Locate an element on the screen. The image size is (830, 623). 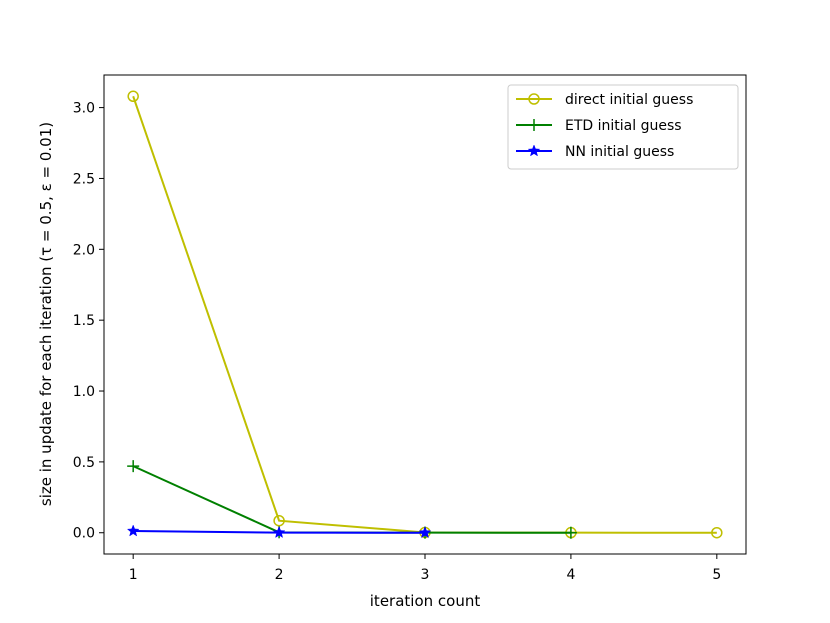
x-axis-label: iteration count is located at coordinates (425, 601).